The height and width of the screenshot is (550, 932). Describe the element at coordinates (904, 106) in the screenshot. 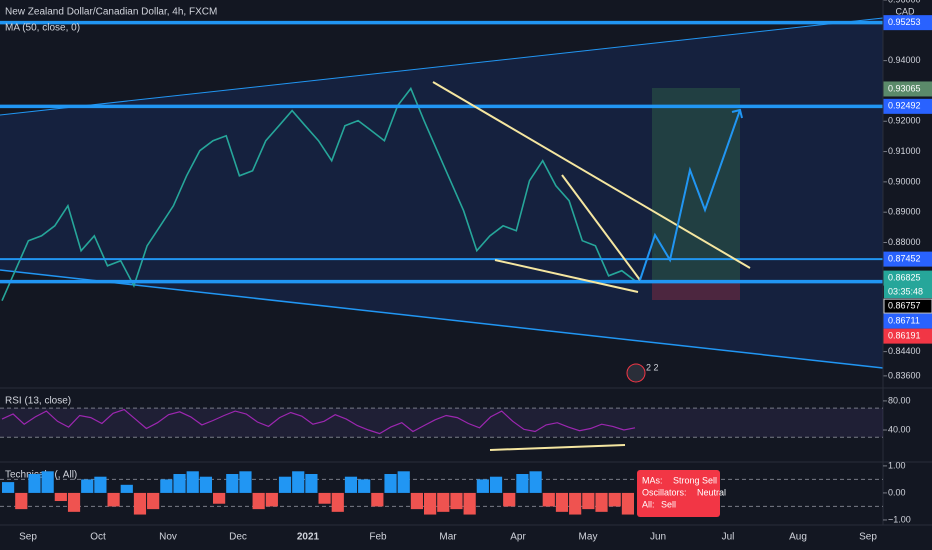

I see `price-label: 0.92492` at that location.